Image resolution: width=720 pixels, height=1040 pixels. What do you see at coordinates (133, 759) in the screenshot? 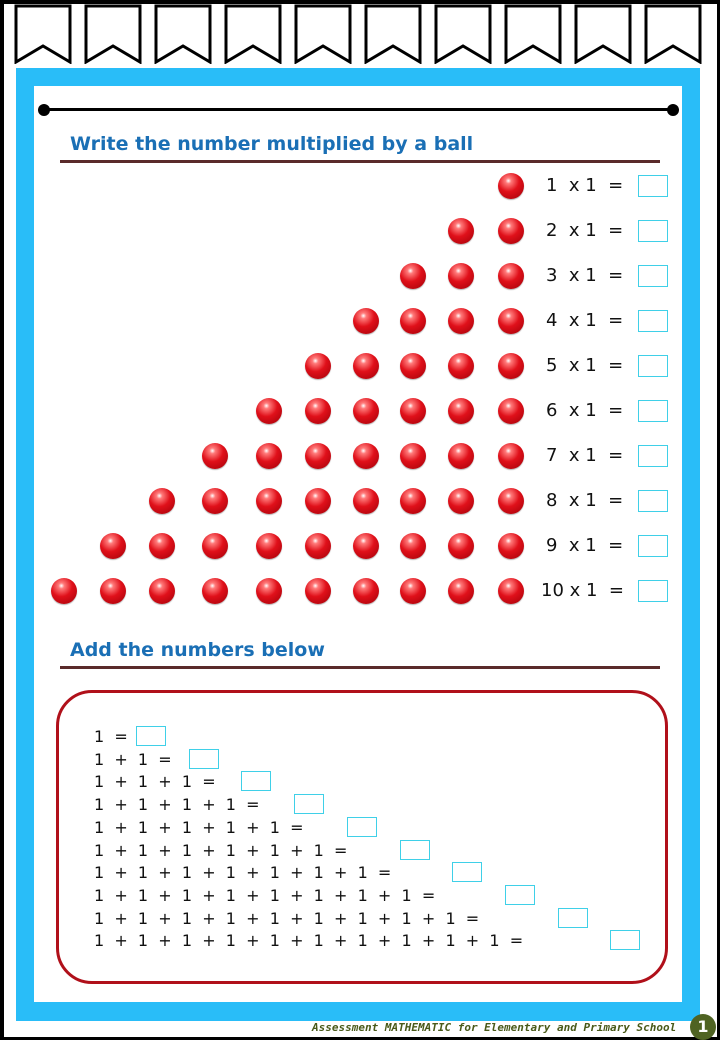
I see `addition-equation: 1 + 1 =` at bounding box center [133, 759].